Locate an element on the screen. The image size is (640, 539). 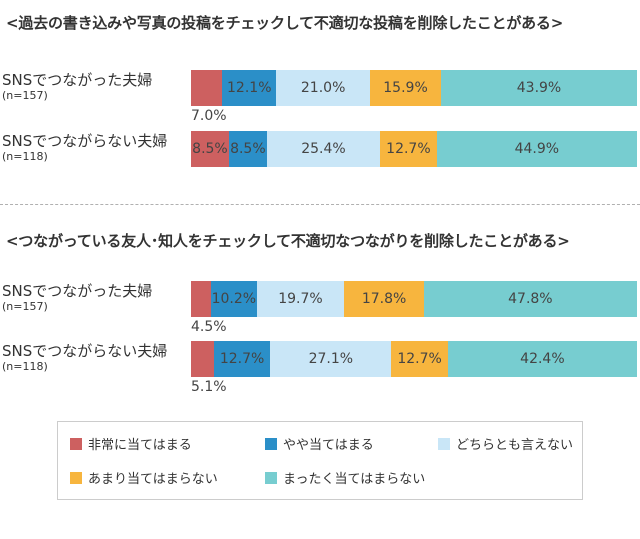
bar-segment: 47.8% is located at coordinates (530, 299).